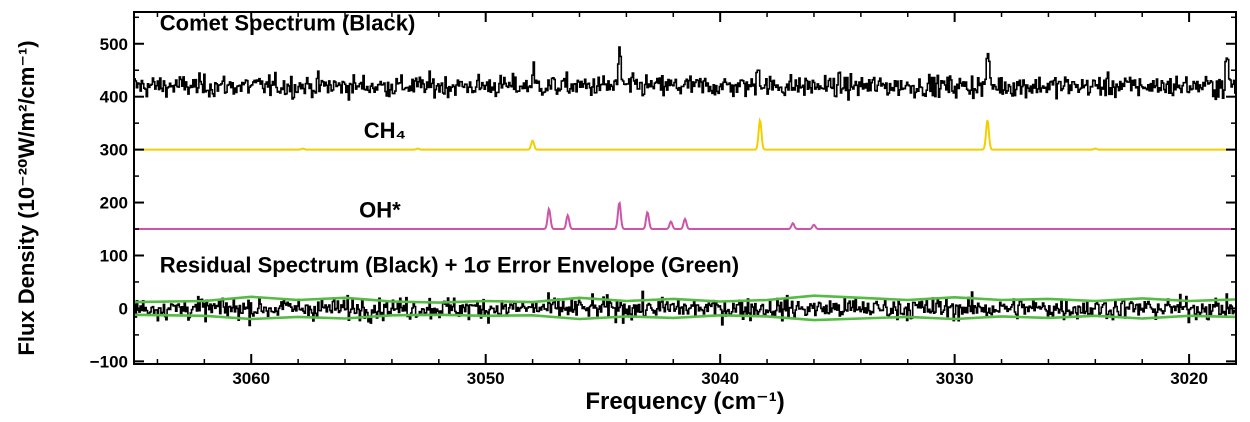 This screenshot has height=422, width=1250. I want to click on y-axis-label: Flux Density (10⁻²⁰W/m²/cm⁻¹), so click(26, 197).